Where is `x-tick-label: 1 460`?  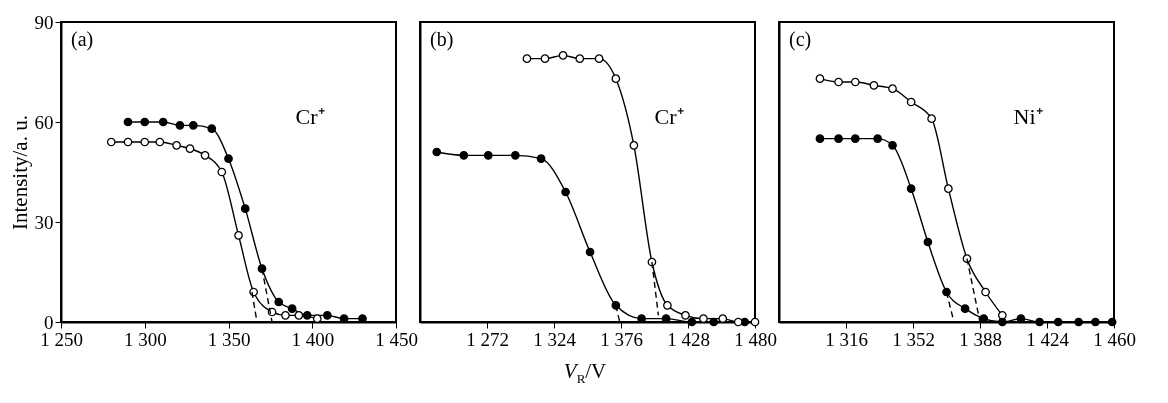 x-tick-label: 1 460 is located at coordinates (1114, 339).